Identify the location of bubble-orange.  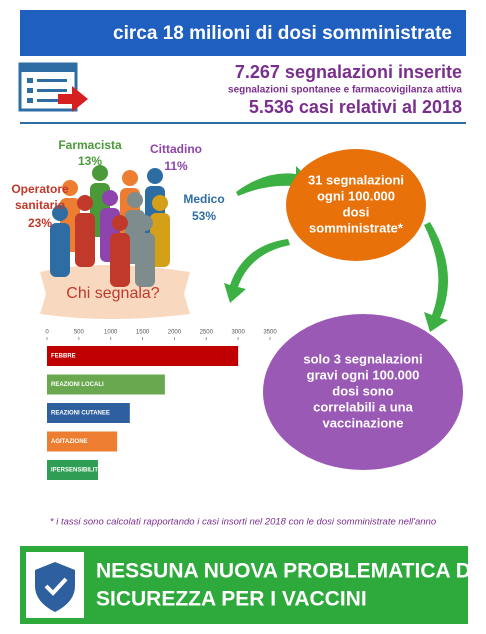
(356, 205).